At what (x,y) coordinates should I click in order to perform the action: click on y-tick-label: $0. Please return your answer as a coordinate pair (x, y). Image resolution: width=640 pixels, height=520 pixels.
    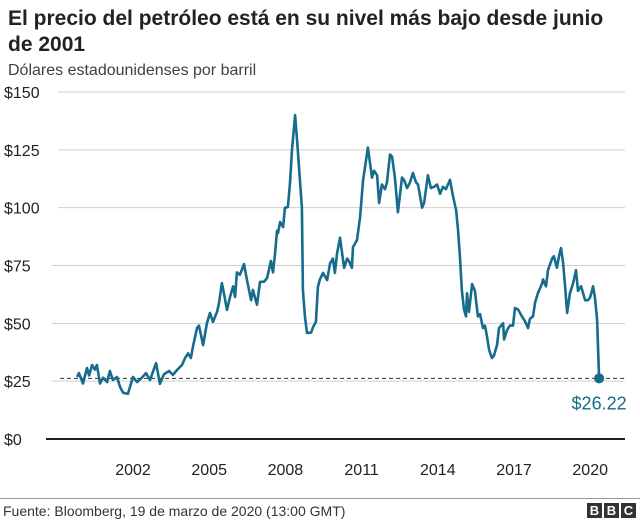
    Looking at the image, I should click on (13, 440).